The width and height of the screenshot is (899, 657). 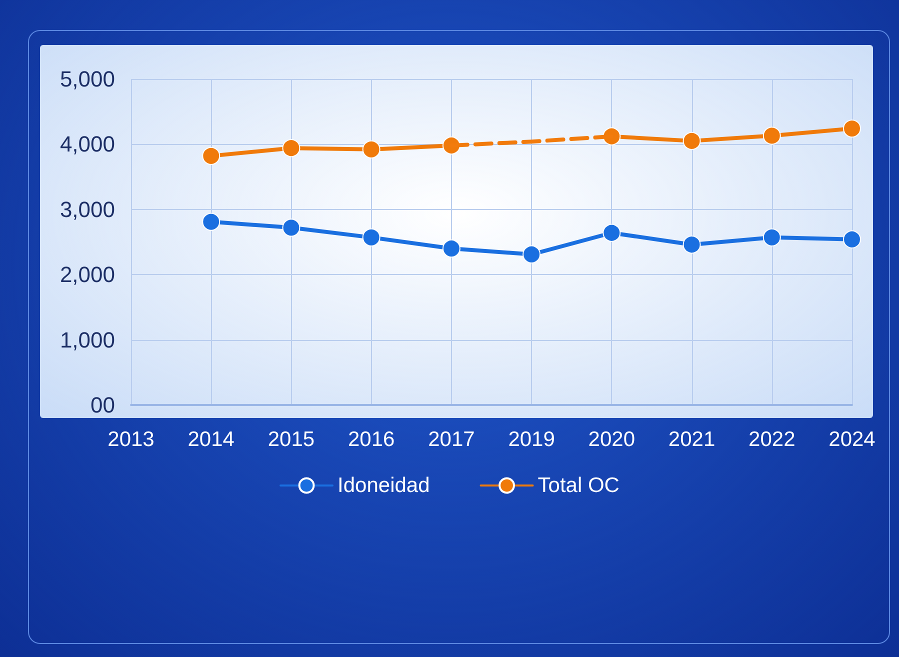 I want to click on y-tick-label: 5,000, so click(x=87, y=79).